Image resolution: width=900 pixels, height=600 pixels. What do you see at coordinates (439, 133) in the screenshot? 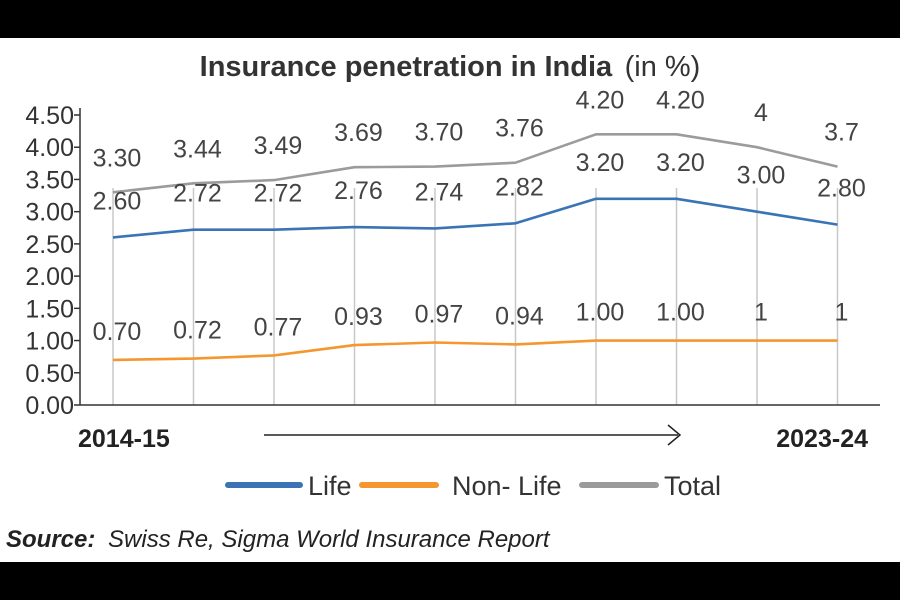
I see `data-label-total: 3.70` at bounding box center [439, 133].